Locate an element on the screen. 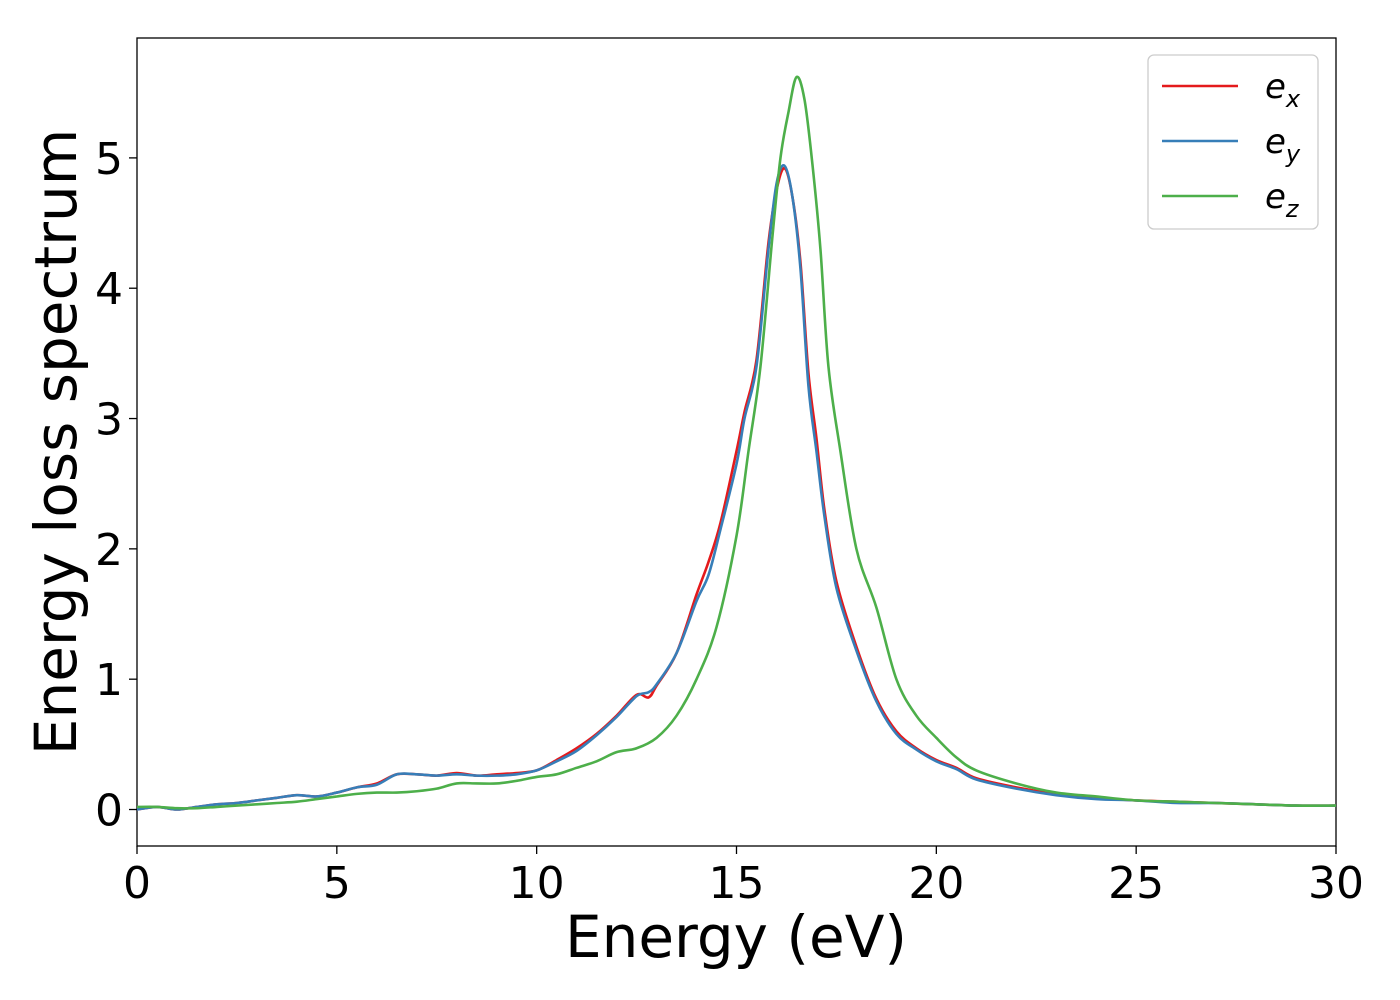 The height and width of the screenshot is (1000, 1400). y-axis-title: Energy loss spectrum is located at coordinates (56, 442).